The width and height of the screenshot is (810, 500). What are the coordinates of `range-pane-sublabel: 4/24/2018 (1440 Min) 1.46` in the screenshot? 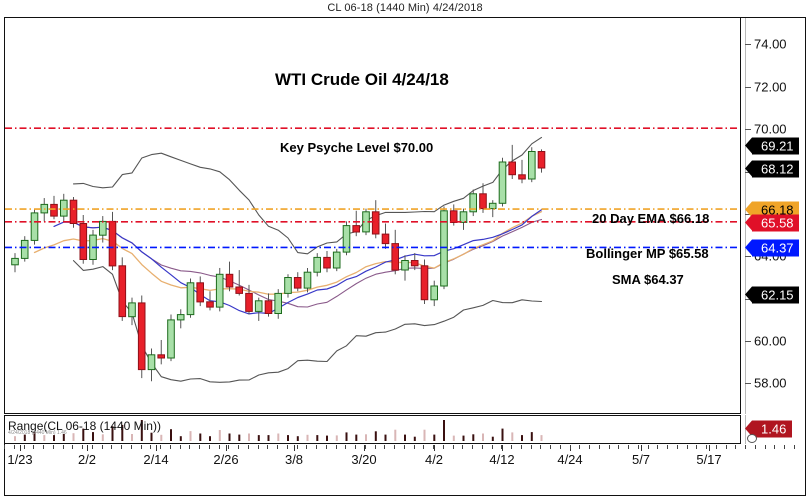 It's located at (37, 433).